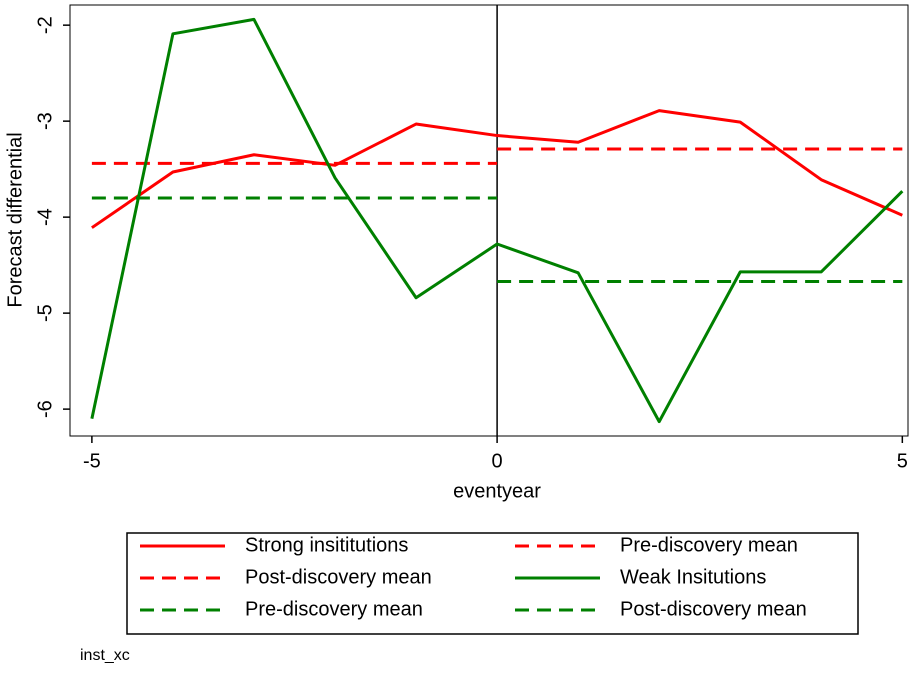  Describe the element at coordinates (902, 461) in the screenshot. I see `x-tick-label: 5` at that location.